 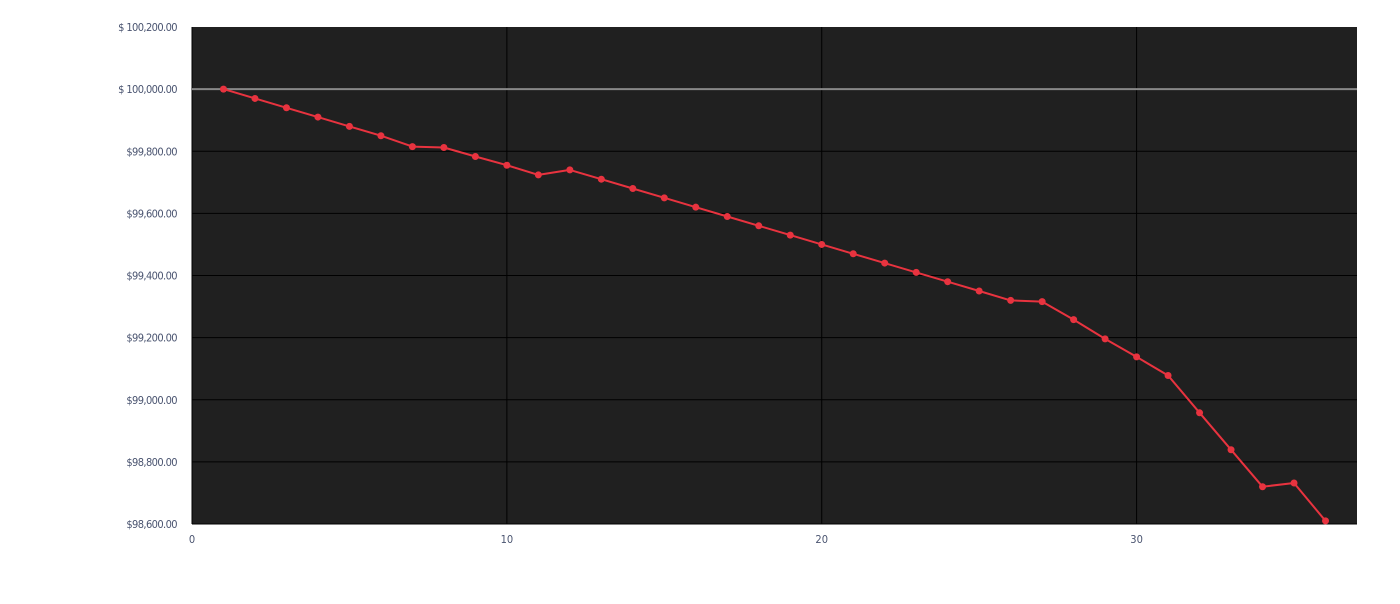 I want to click on y-tick-label: $99,000.00, so click(x=151, y=400).